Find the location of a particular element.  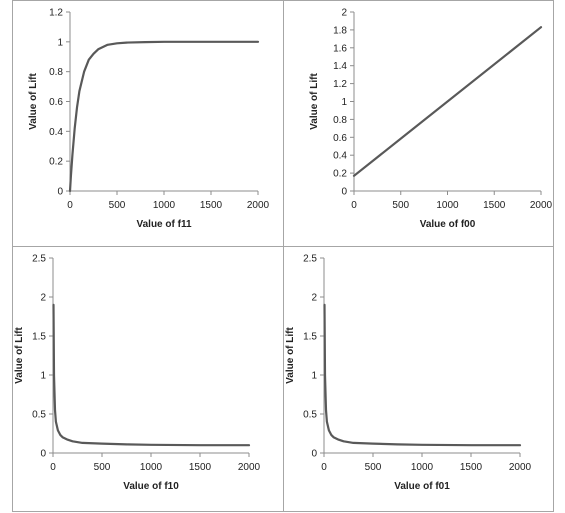

y-tick-label: 1.8 is located at coordinates (340, 30).